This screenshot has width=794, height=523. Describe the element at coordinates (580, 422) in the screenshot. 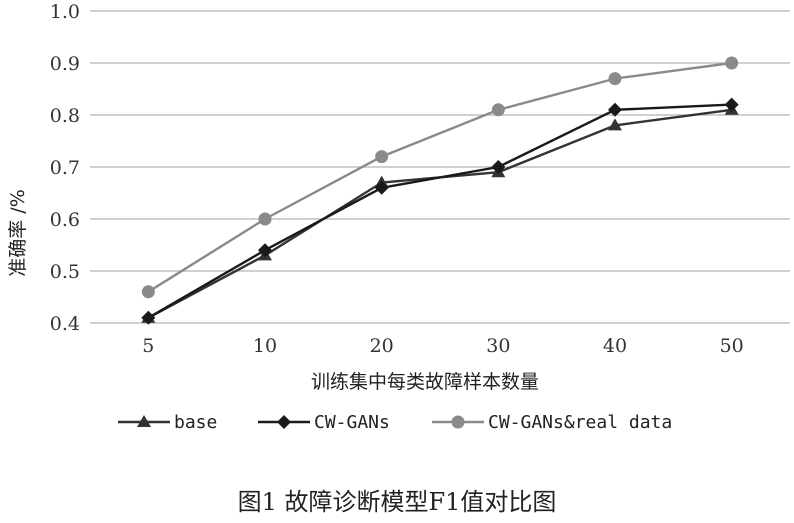

I see `legend-label: CW-GANs&real data` at that location.